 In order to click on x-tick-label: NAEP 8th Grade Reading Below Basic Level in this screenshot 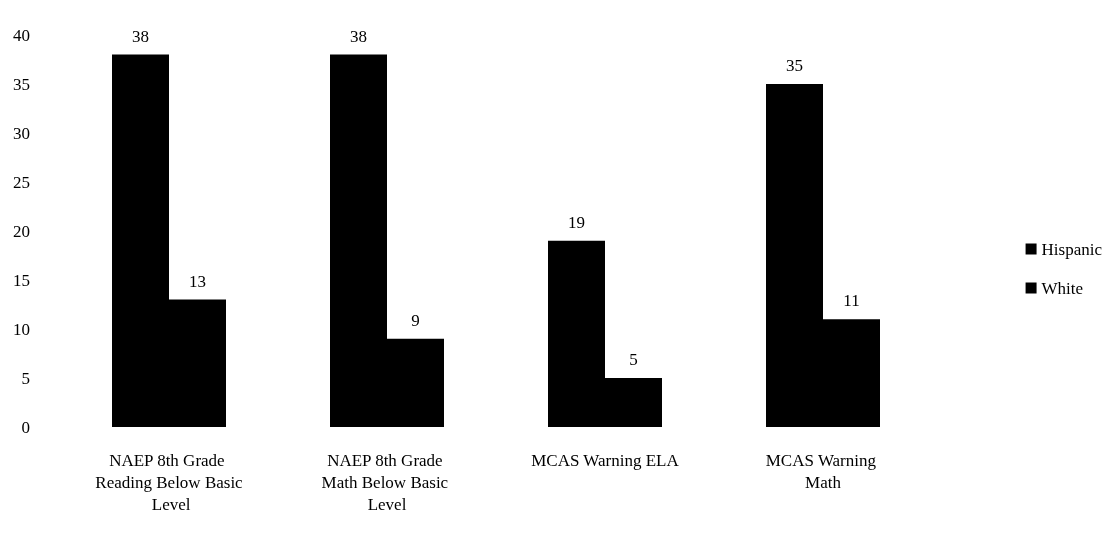, I will do `click(169, 482)`.